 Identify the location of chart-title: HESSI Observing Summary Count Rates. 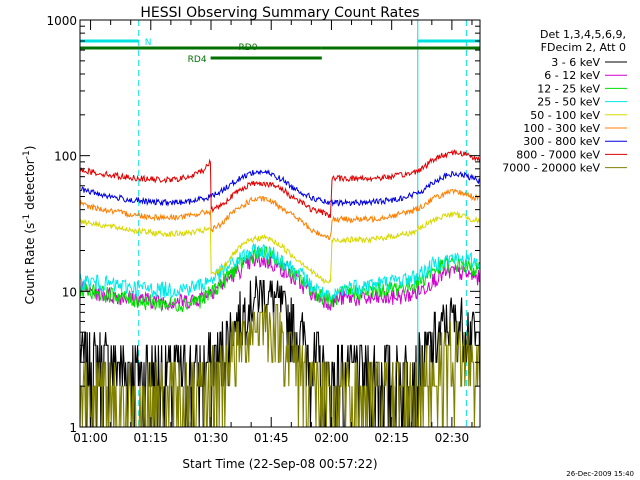
(279, 13).